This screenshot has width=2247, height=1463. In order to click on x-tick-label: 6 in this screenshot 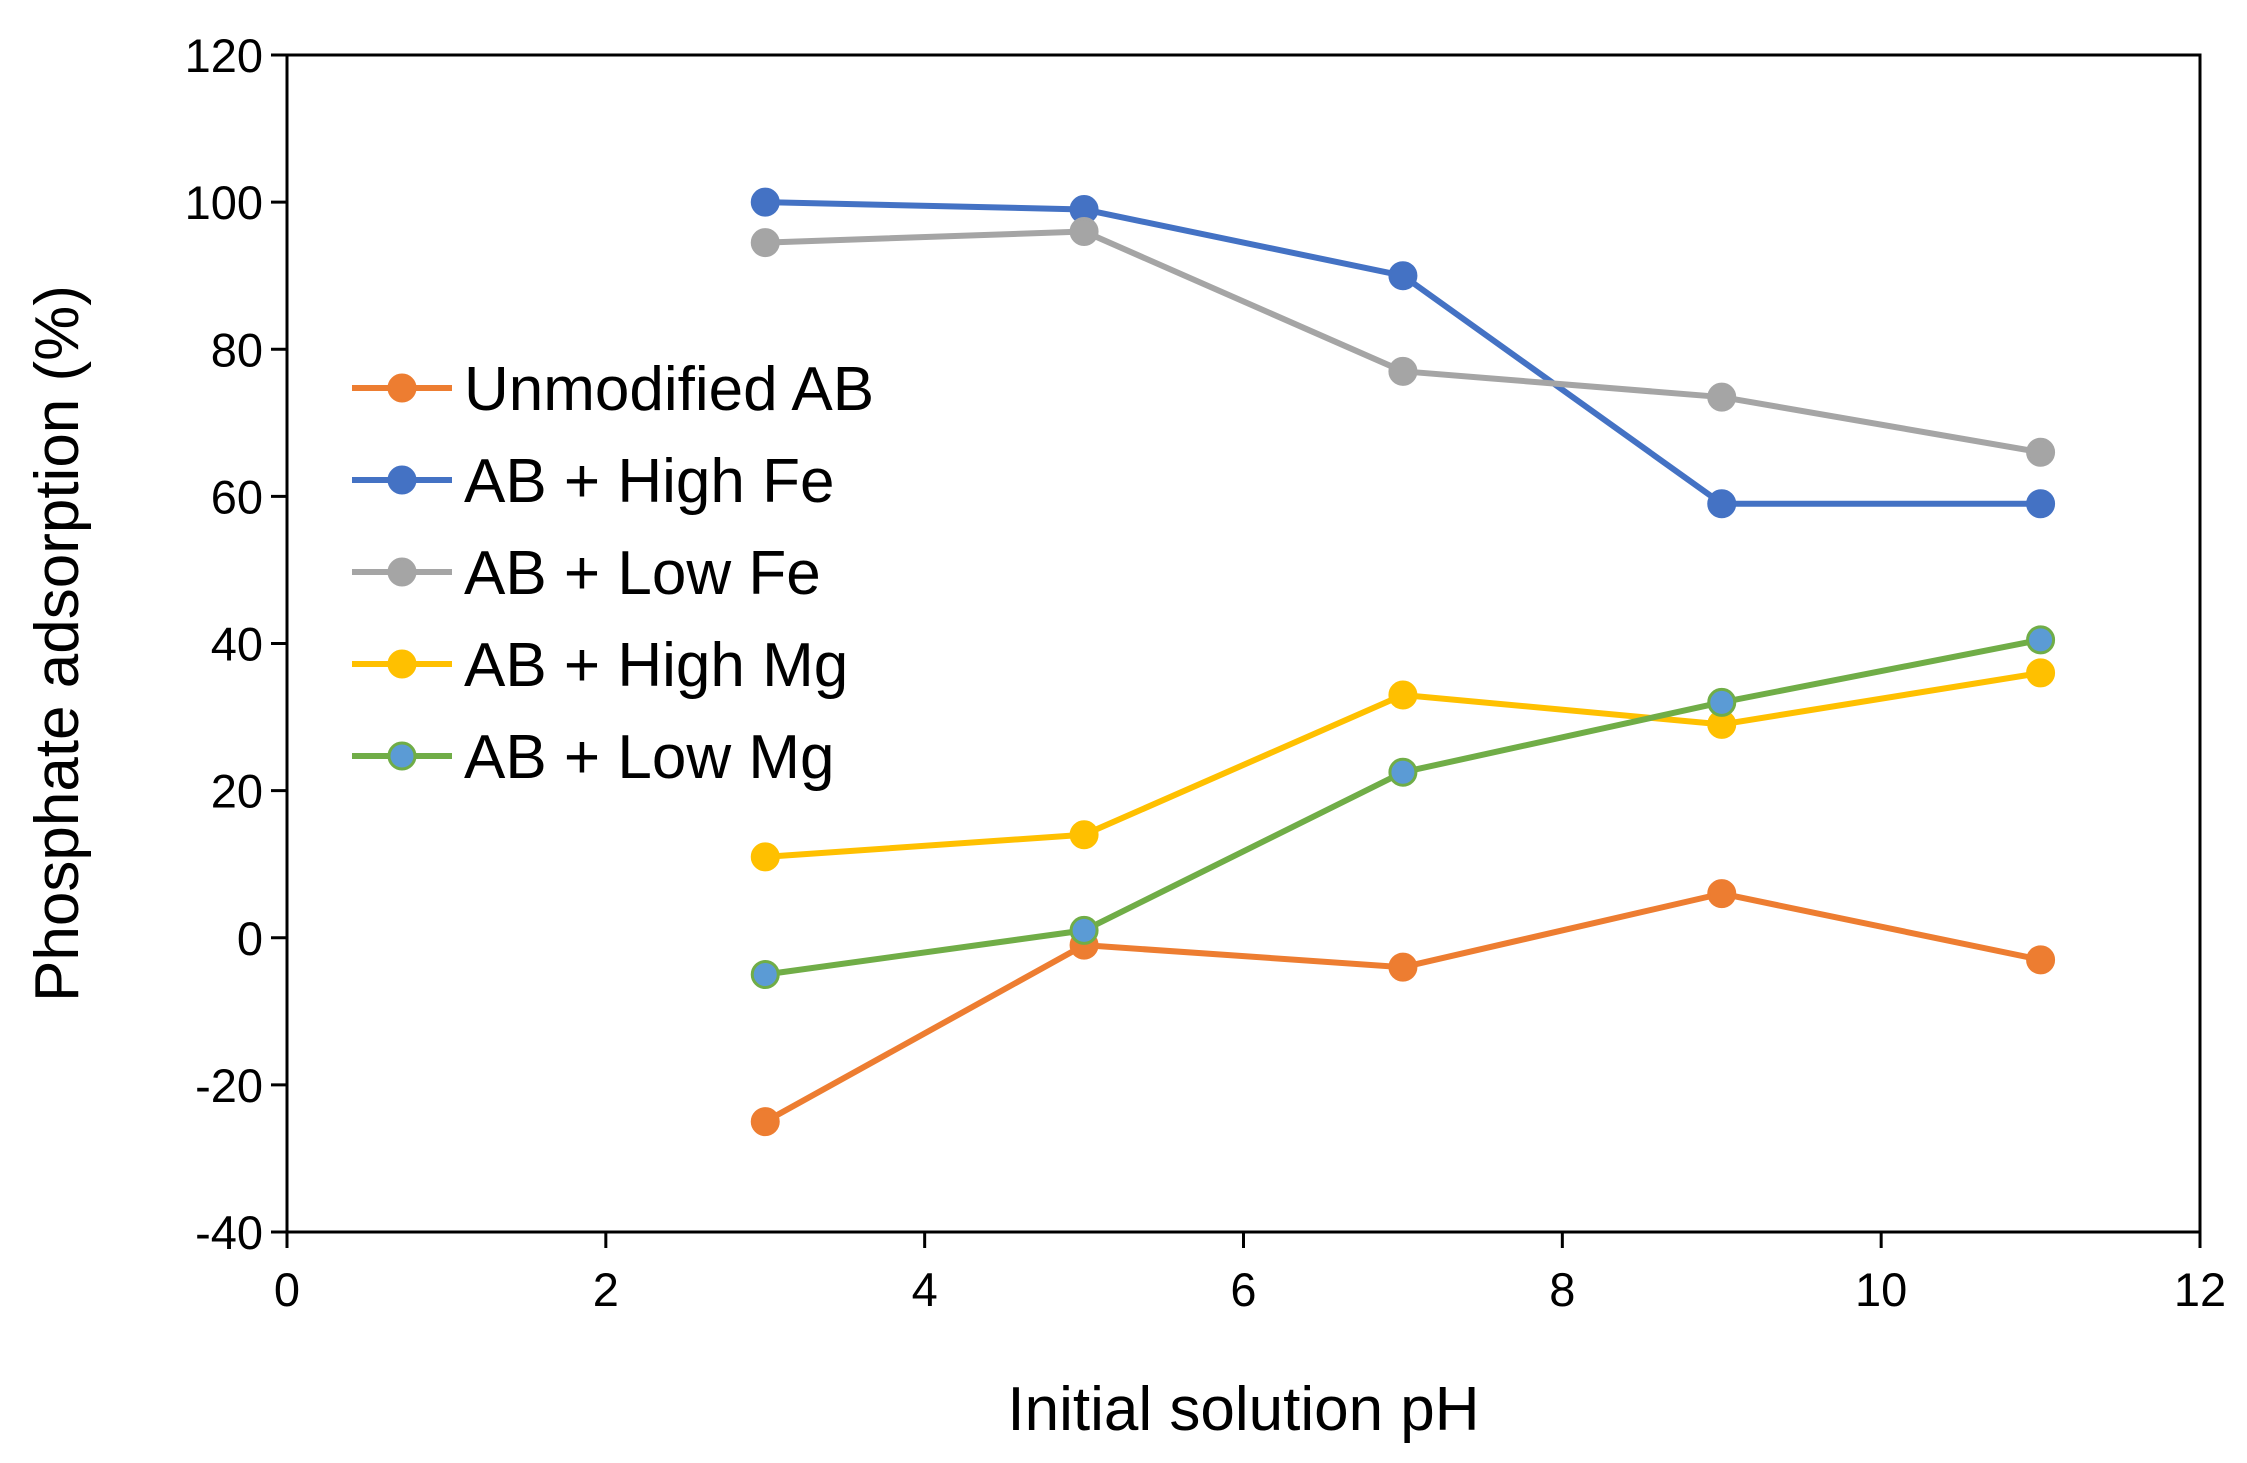, I will do `click(1243, 1289)`.